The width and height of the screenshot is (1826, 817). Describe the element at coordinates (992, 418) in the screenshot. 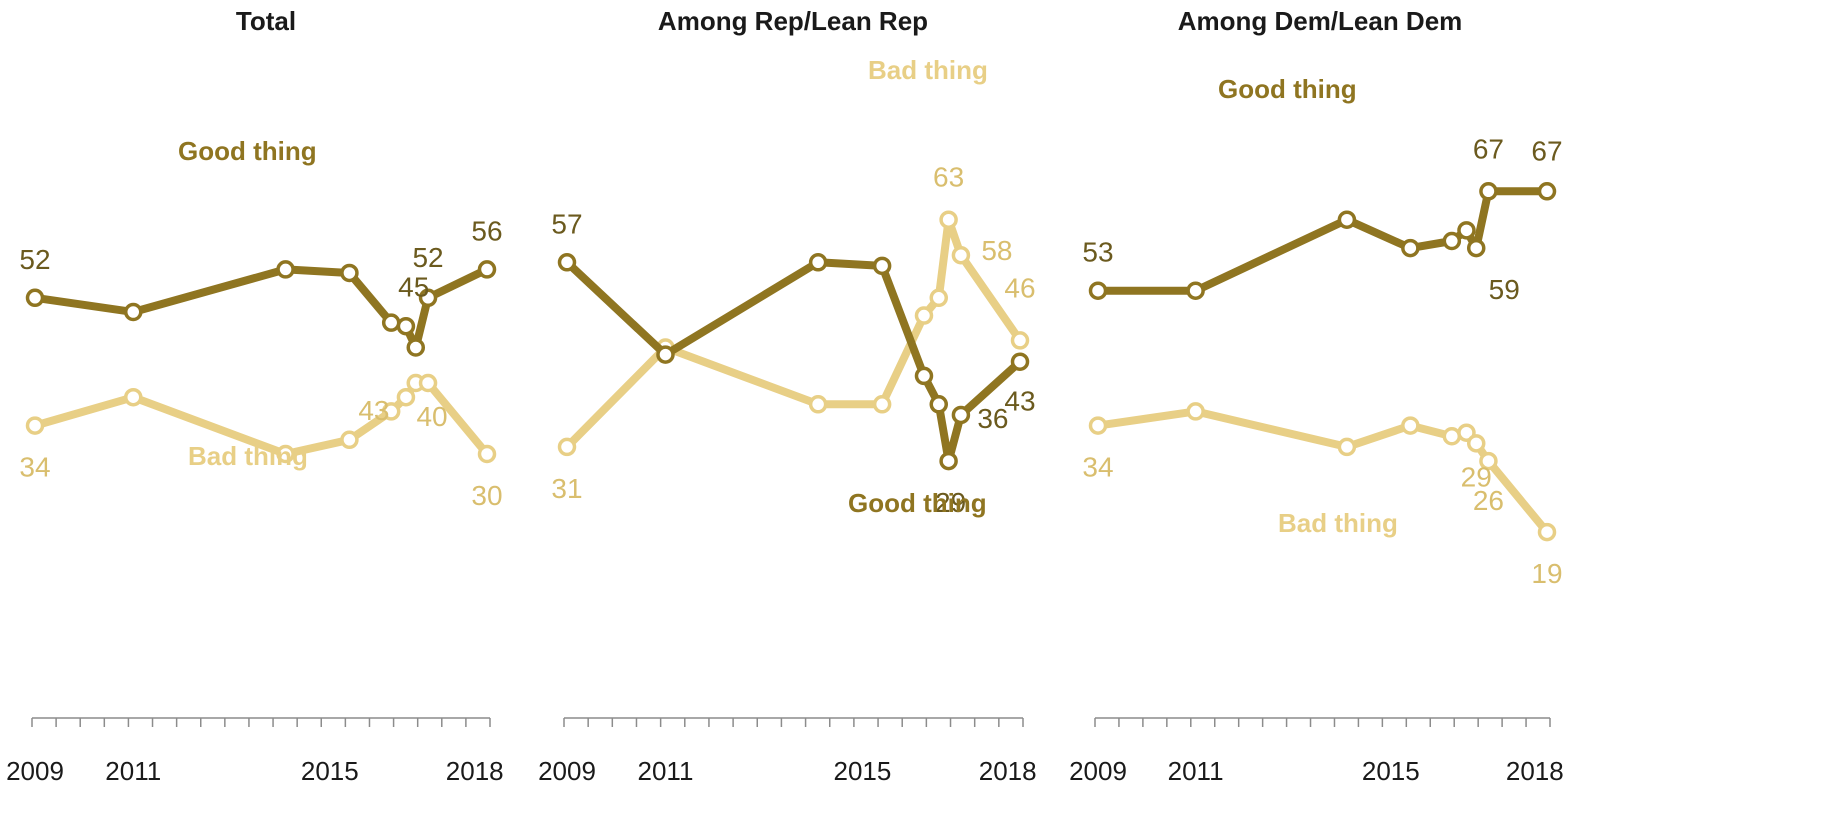

I see `data-label: 36` at that location.